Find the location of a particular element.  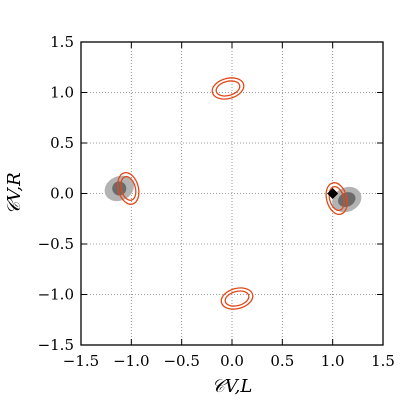

x-tick-label: −1.0 is located at coordinates (131, 361).